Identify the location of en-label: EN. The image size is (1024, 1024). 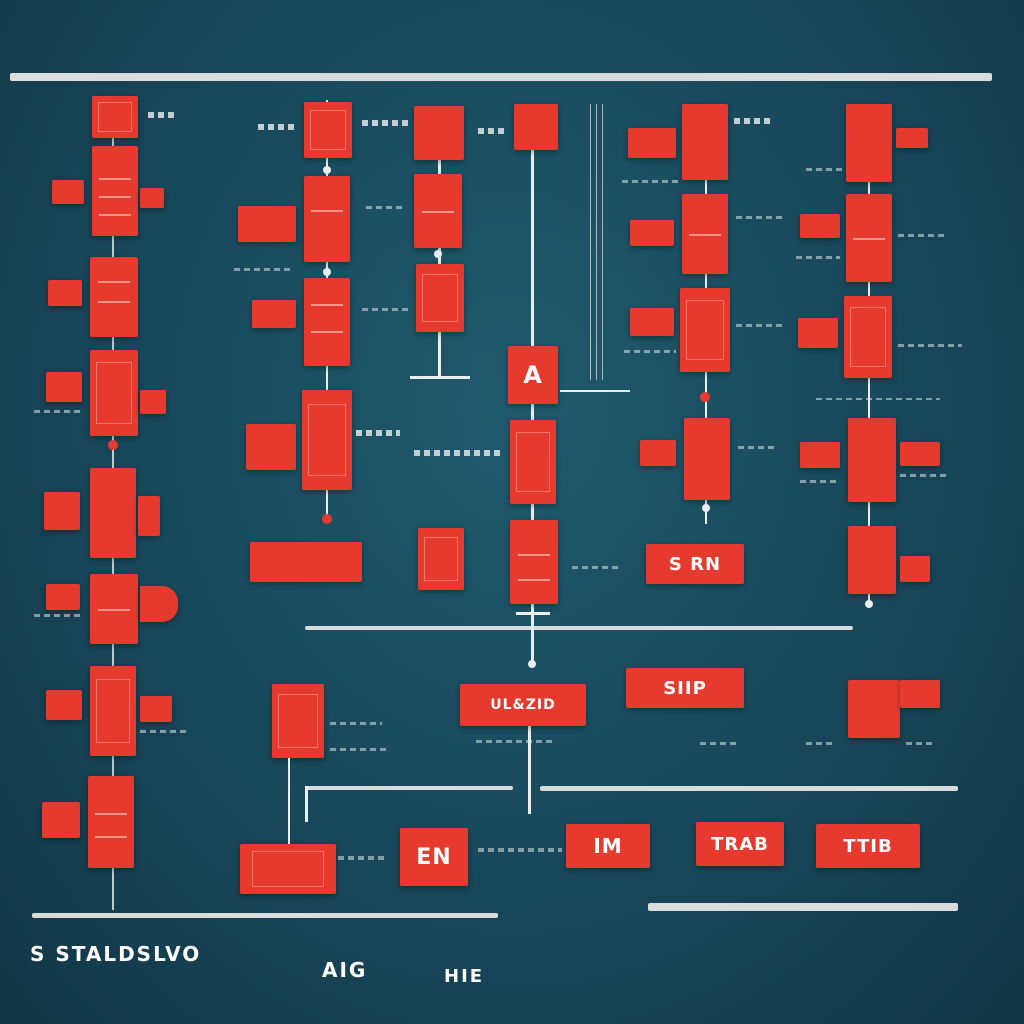
(434, 857).